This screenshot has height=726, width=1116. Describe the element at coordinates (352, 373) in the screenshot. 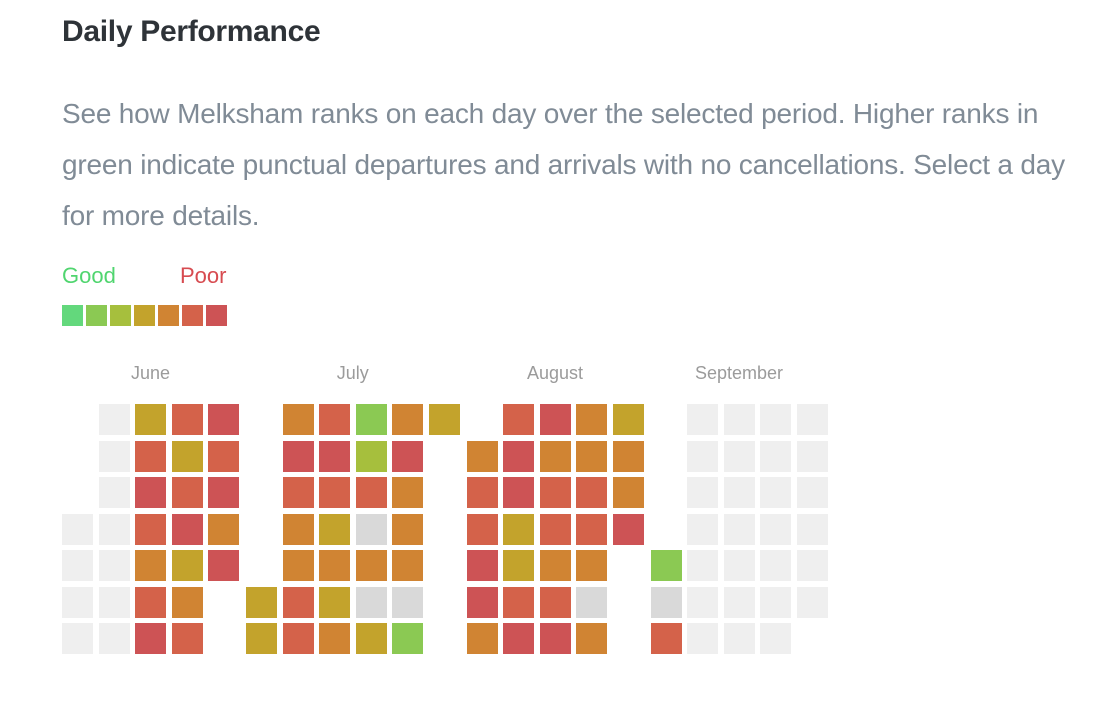

I see `month-label: July` at that location.